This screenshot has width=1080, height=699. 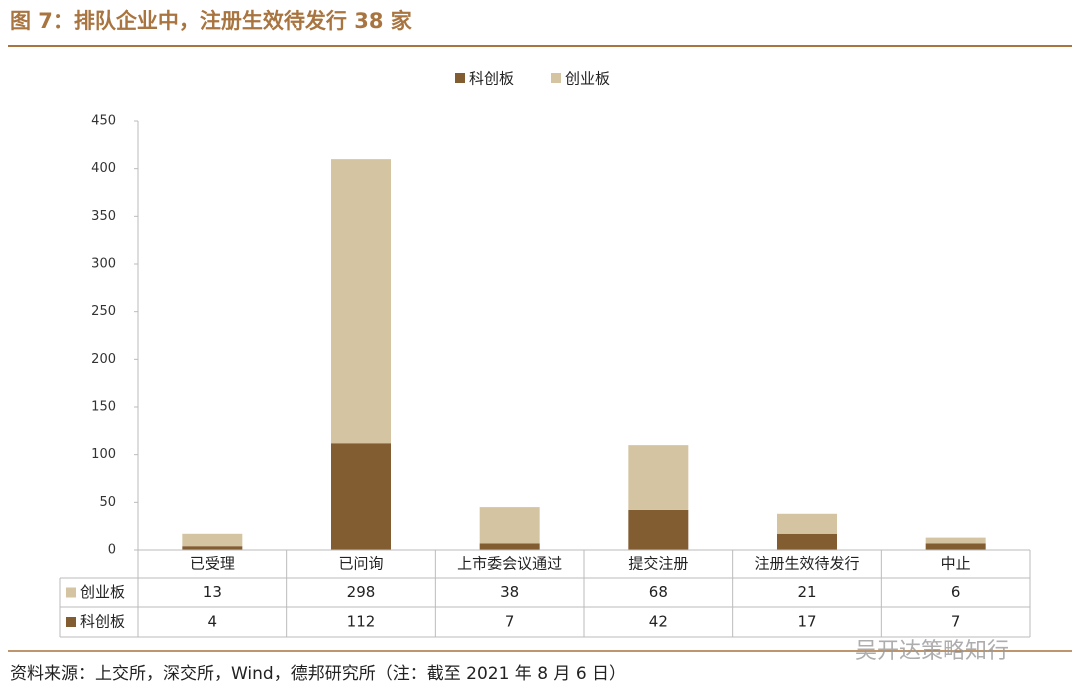 I want to click on table-value: 68, so click(x=658, y=592).